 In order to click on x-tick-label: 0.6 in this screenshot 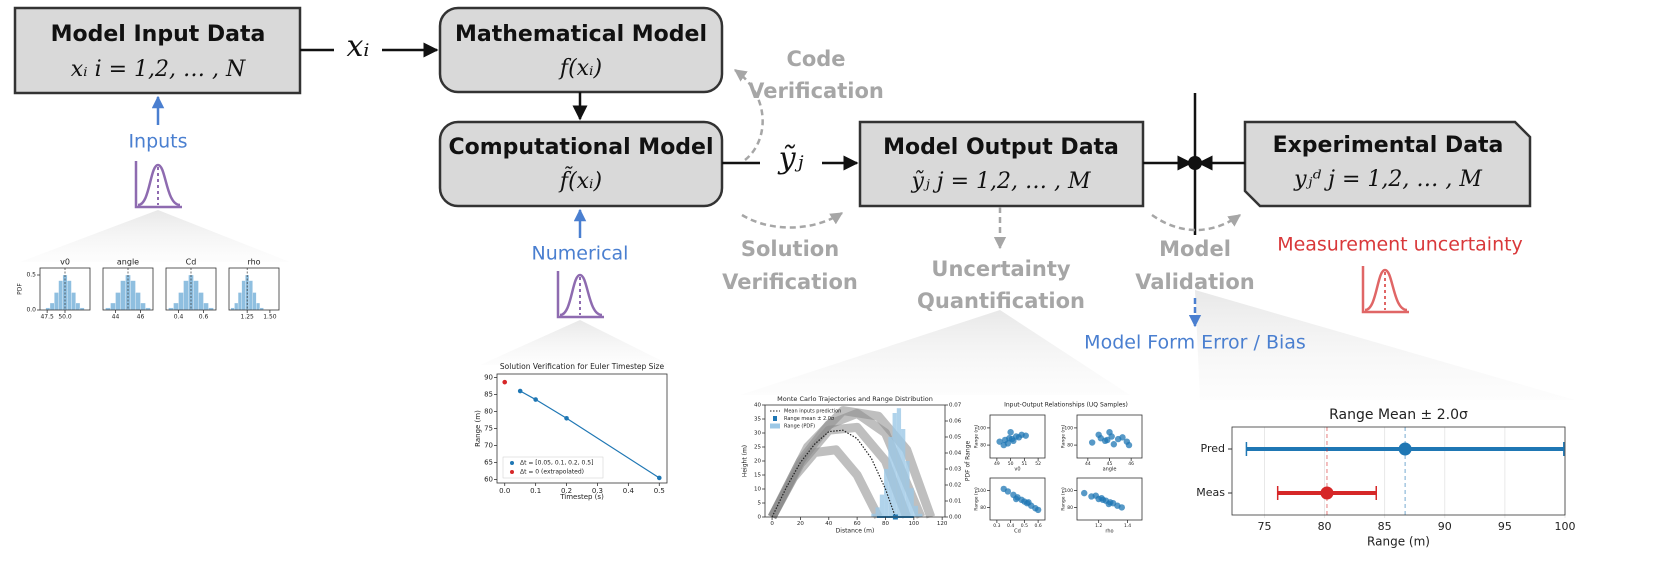, I will do `click(204, 317)`.